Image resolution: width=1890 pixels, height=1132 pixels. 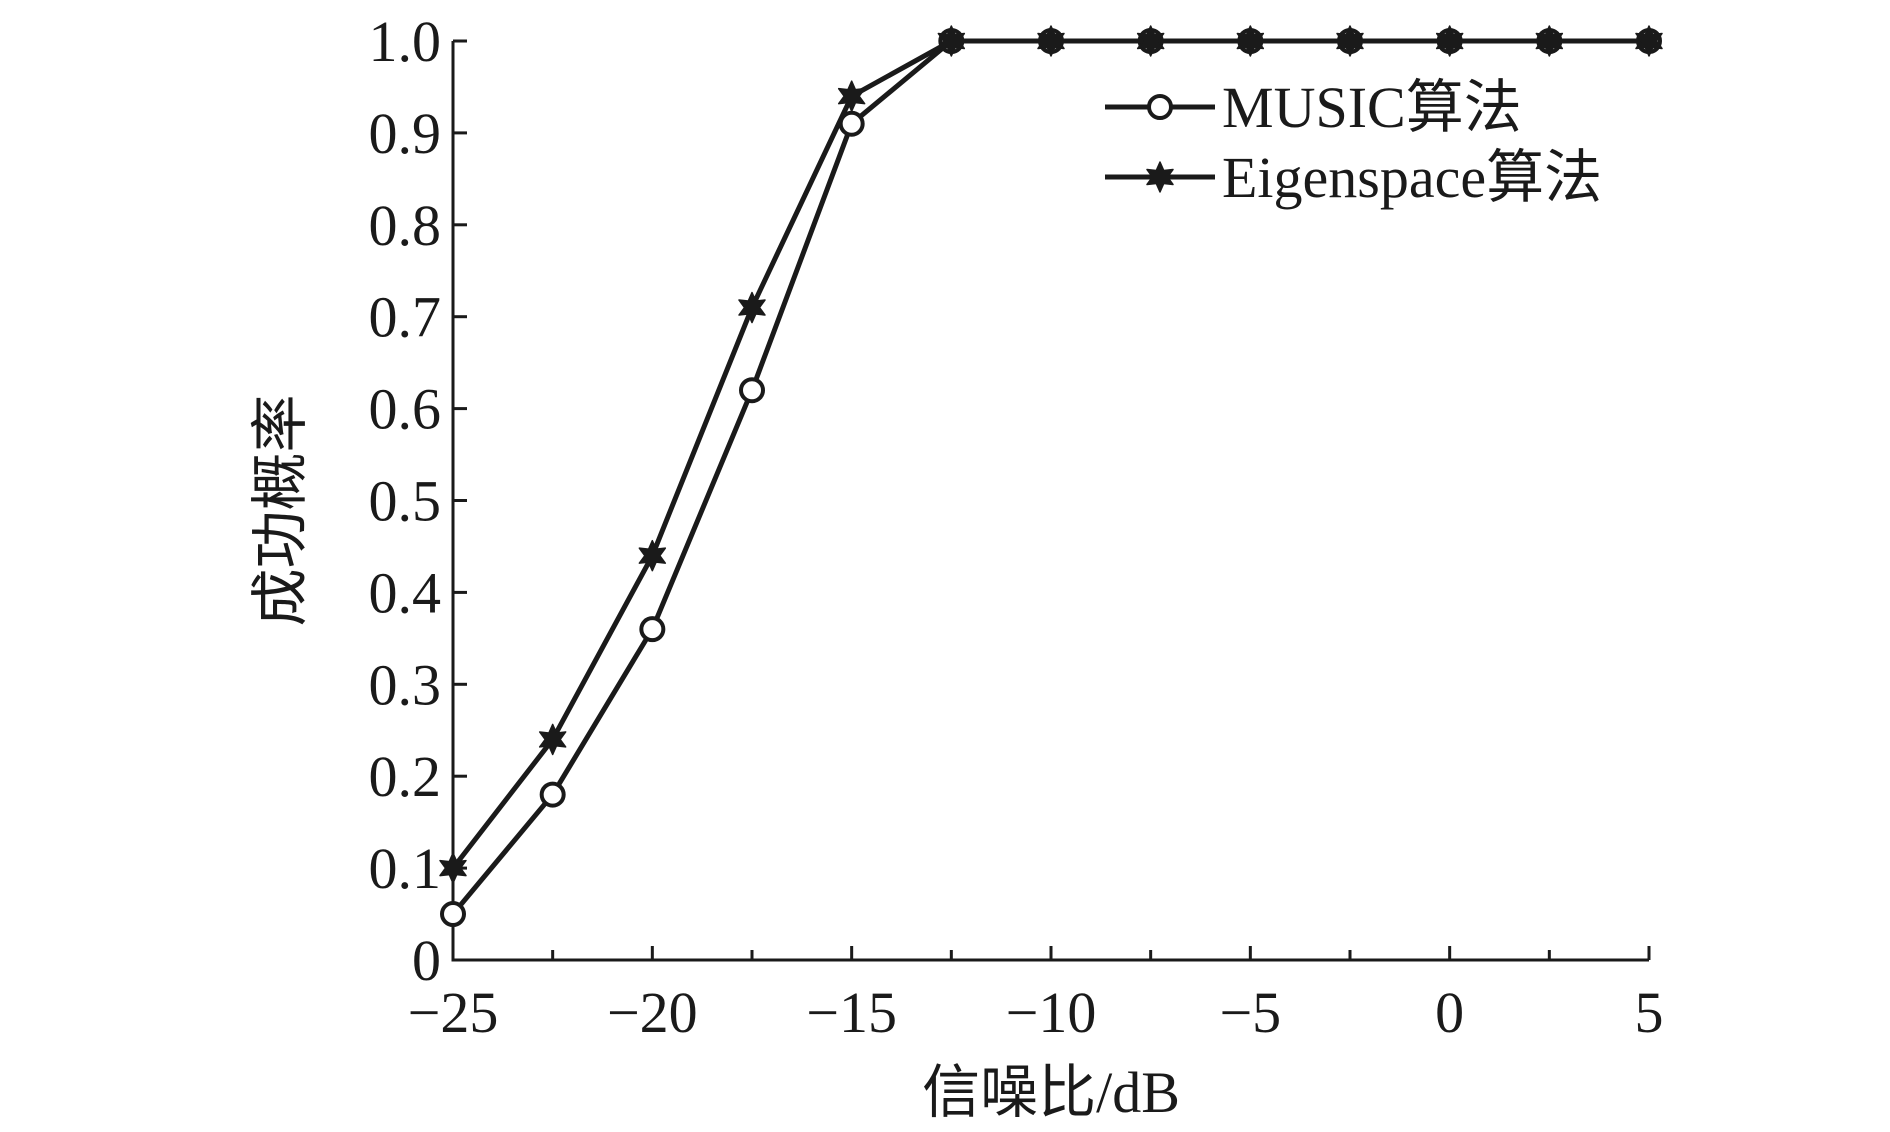 I want to click on legend-eigenspace-label: Eigenspace算法, so click(x=1412, y=177).